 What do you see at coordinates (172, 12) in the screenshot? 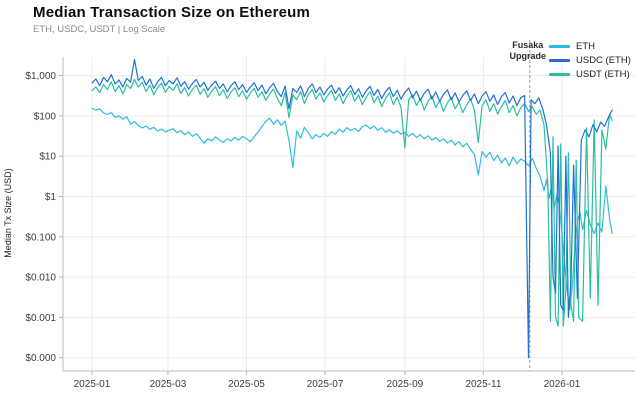
I see `chart-title: Median Transaction Size on Ethereum` at bounding box center [172, 12].